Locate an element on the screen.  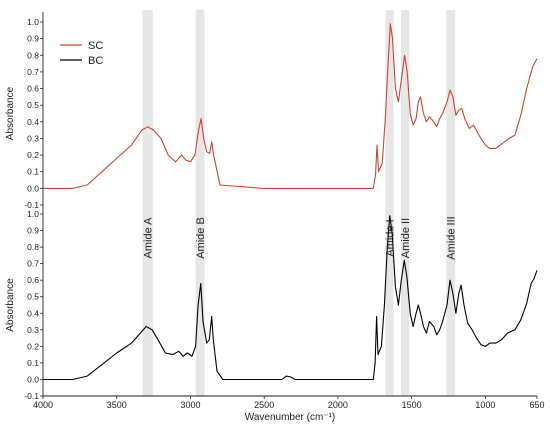
band-amide-b is located at coordinates (200, 203).